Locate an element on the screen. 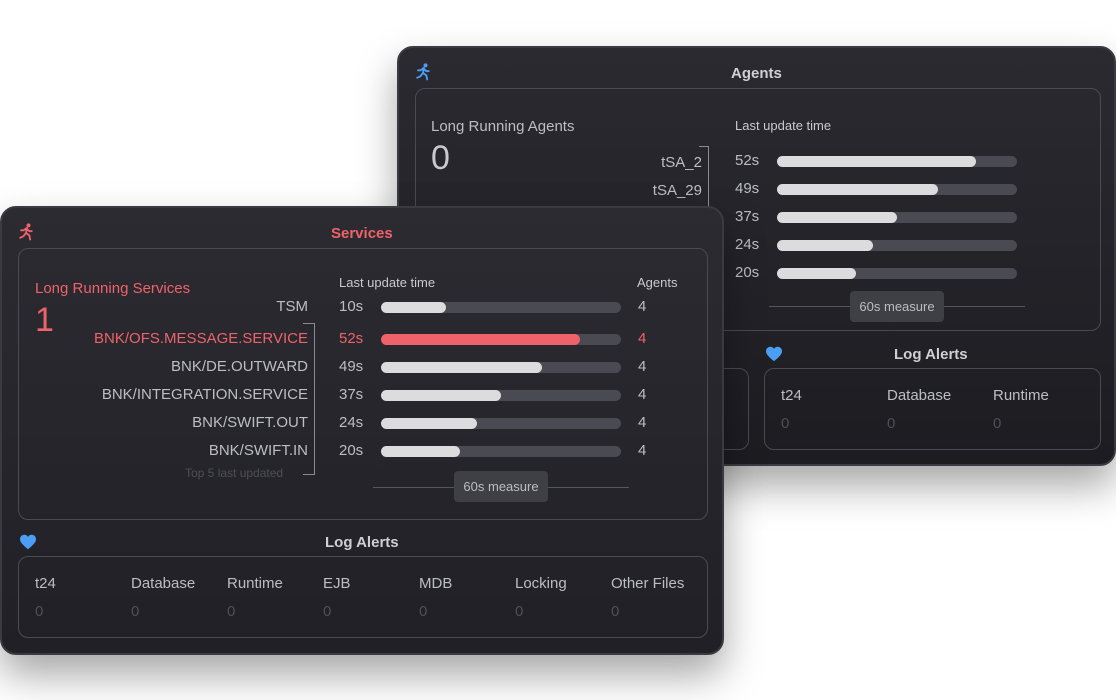  agents-alert-label-t24: t24 is located at coordinates (791, 395).